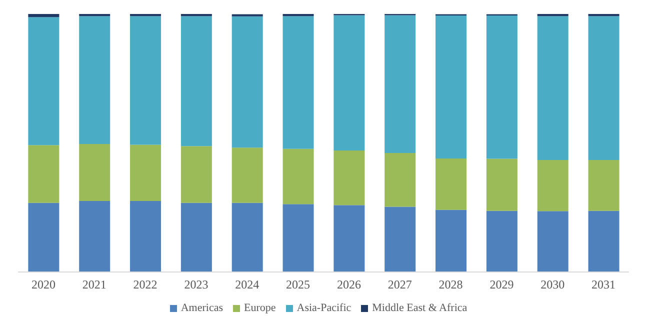 Image resolution: width=647 pixels, height=322 pixels. I want to click on x-tick-label: 2020, so click(43, 285).